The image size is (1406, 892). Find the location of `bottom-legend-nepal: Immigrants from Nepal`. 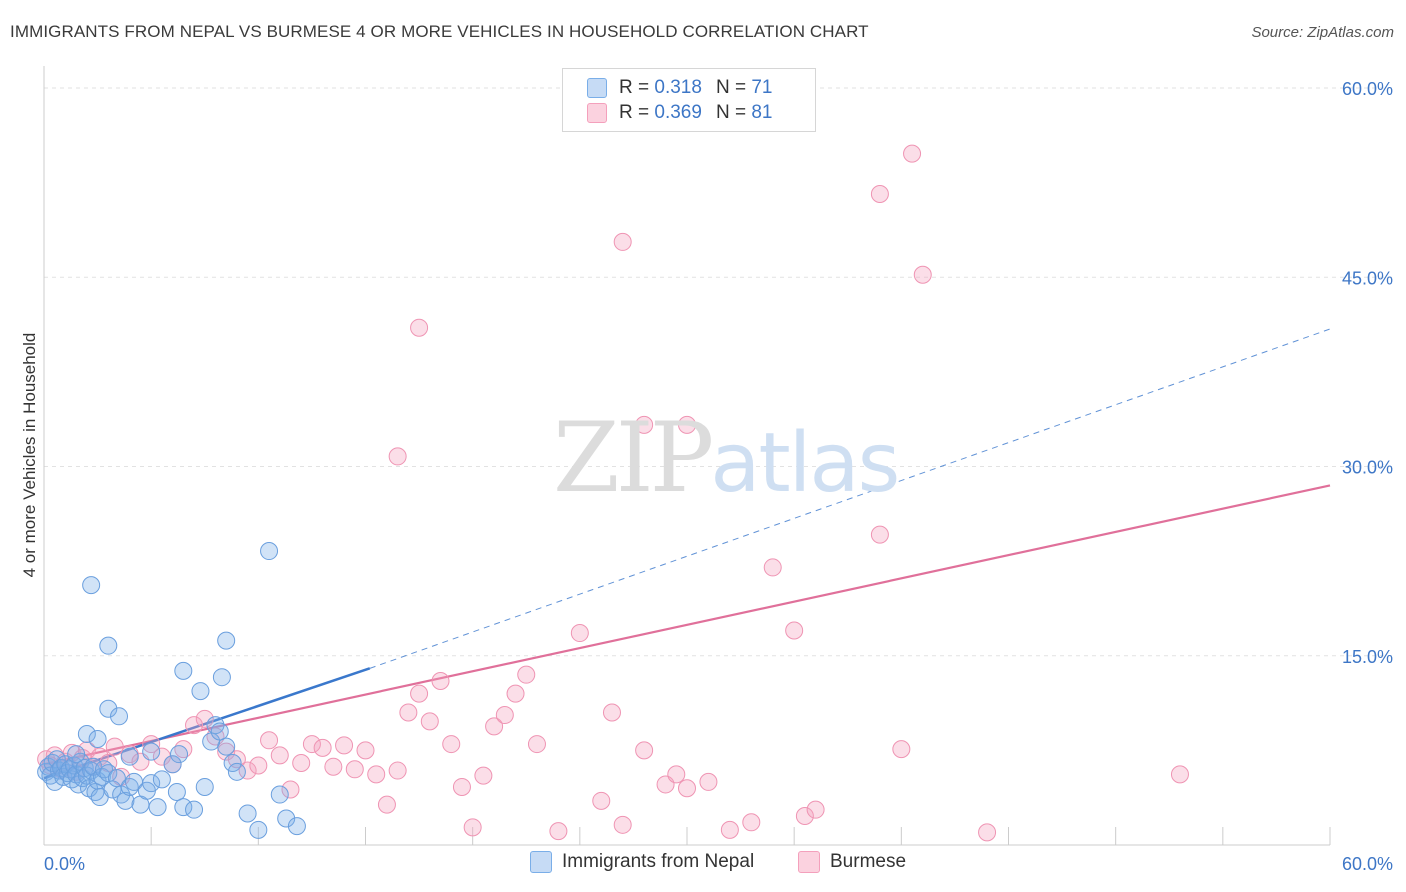

bottom-legend-nepal: Immigrants from Nepal is located at coordinates (642, 862).